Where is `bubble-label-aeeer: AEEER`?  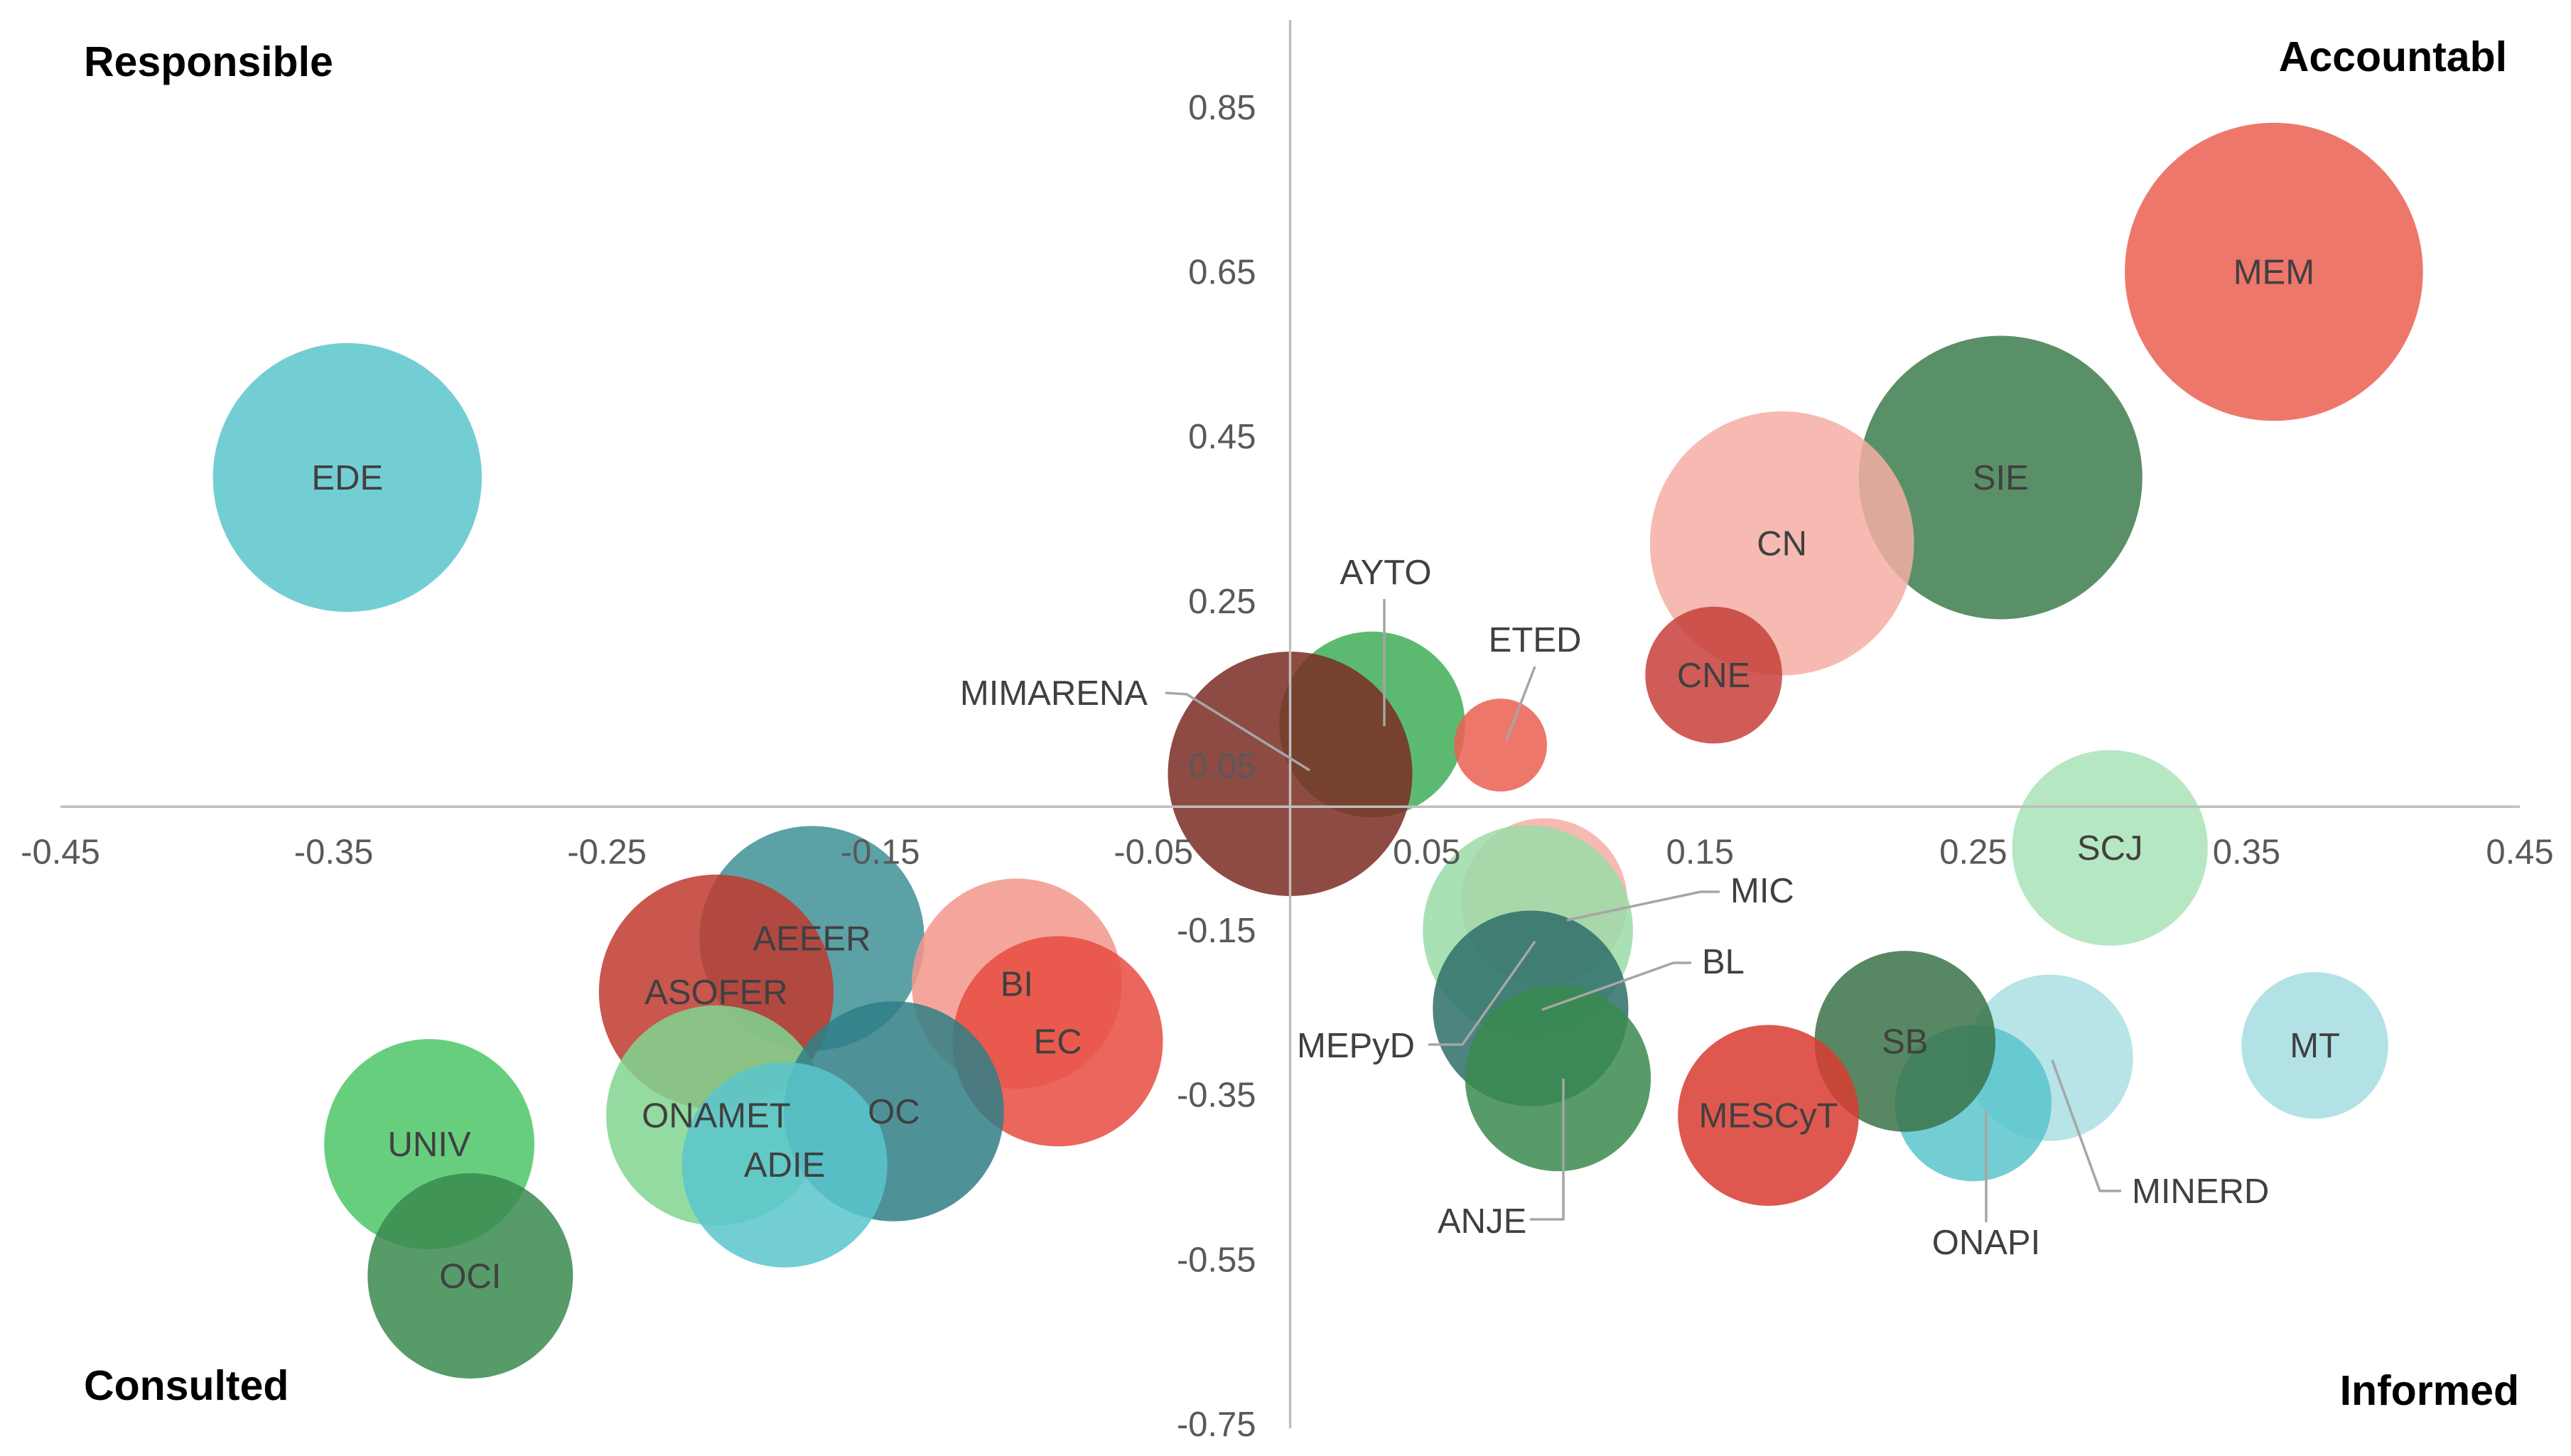
bubble-label-aeeer: AEEER is located at coordinates (812, 939).